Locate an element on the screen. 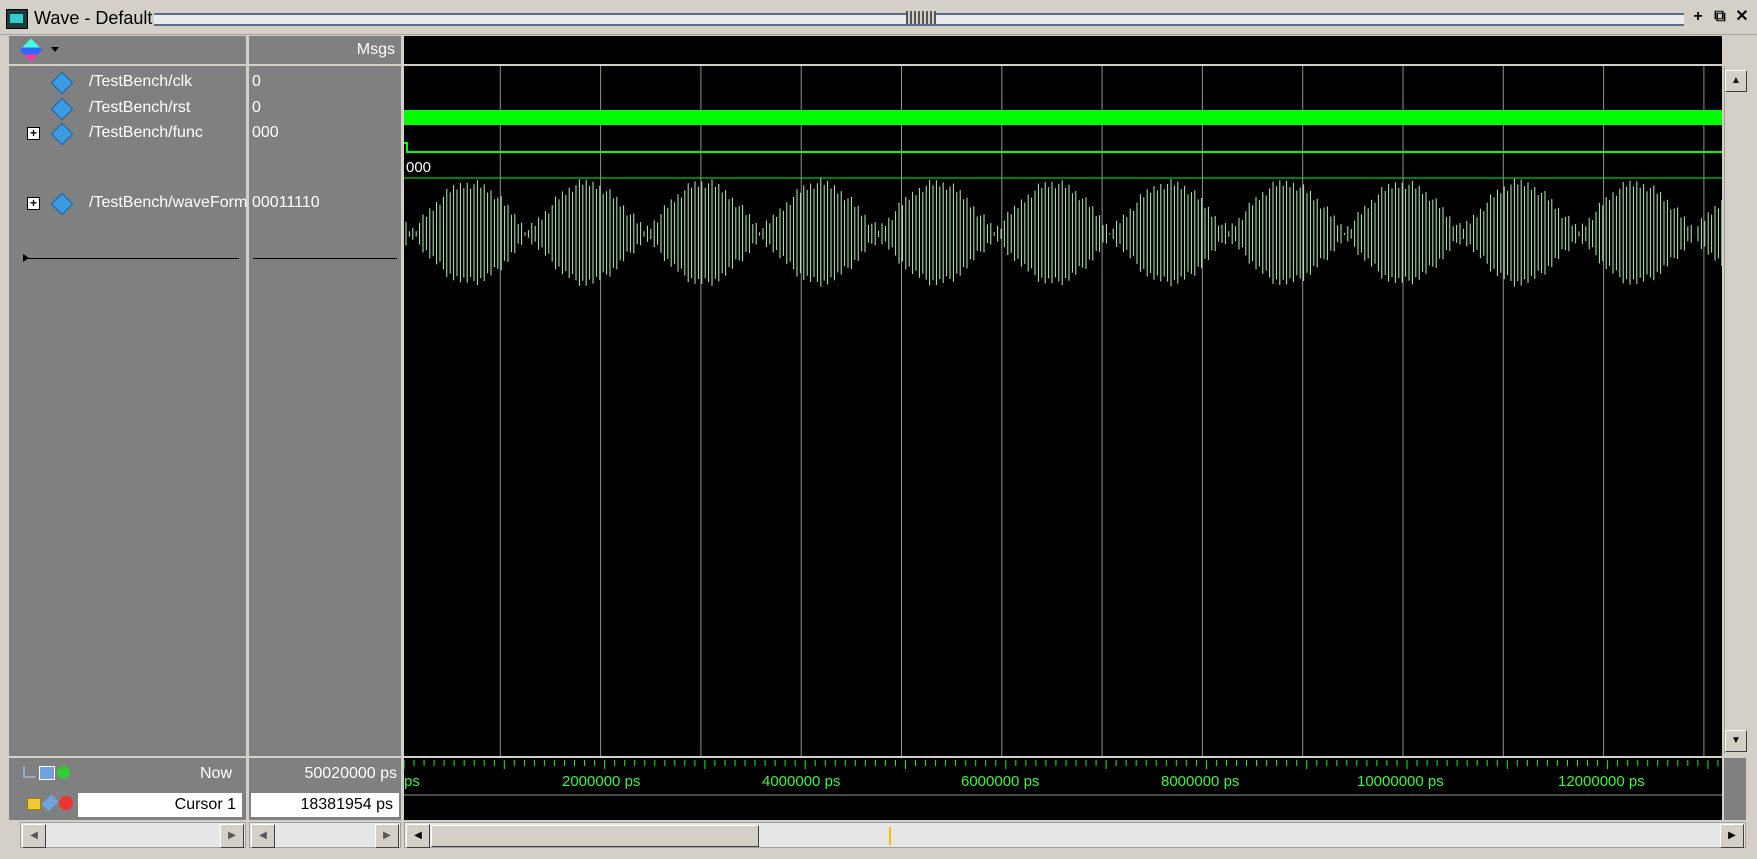 This screenshot has width=1757, height=859. horizontal-scrollbars: ◀ ▶ ◀ ▶ ◀ ▶ is located at coordinates (878, 835).